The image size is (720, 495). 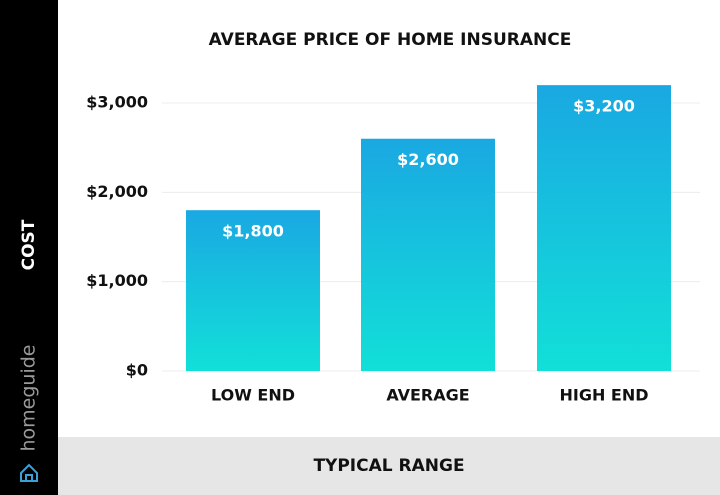 What do you see at coordinates (137, 370) in the screenshot?
I see `y-tick-label: $0` at bounding box center [137, 370].